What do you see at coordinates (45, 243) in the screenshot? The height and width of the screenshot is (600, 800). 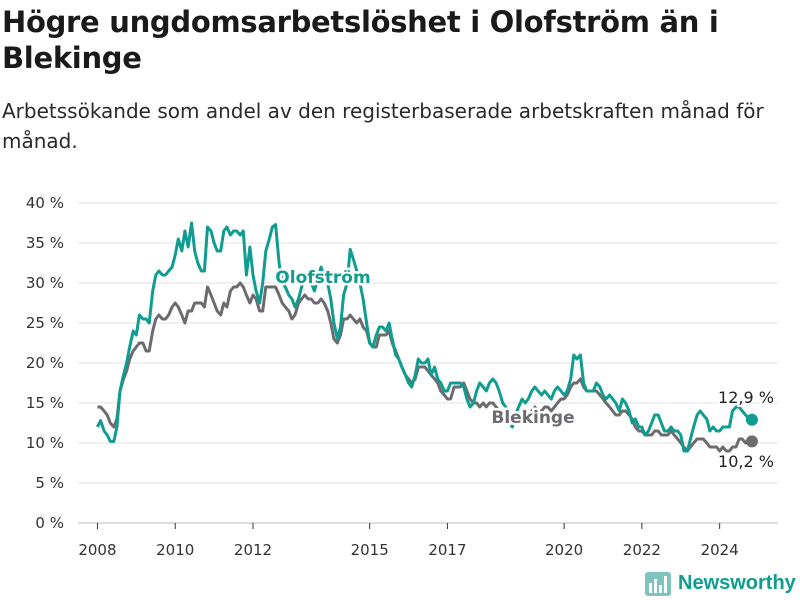 I see `y-tick-label: 35 %` at bounding box center [45, 243].